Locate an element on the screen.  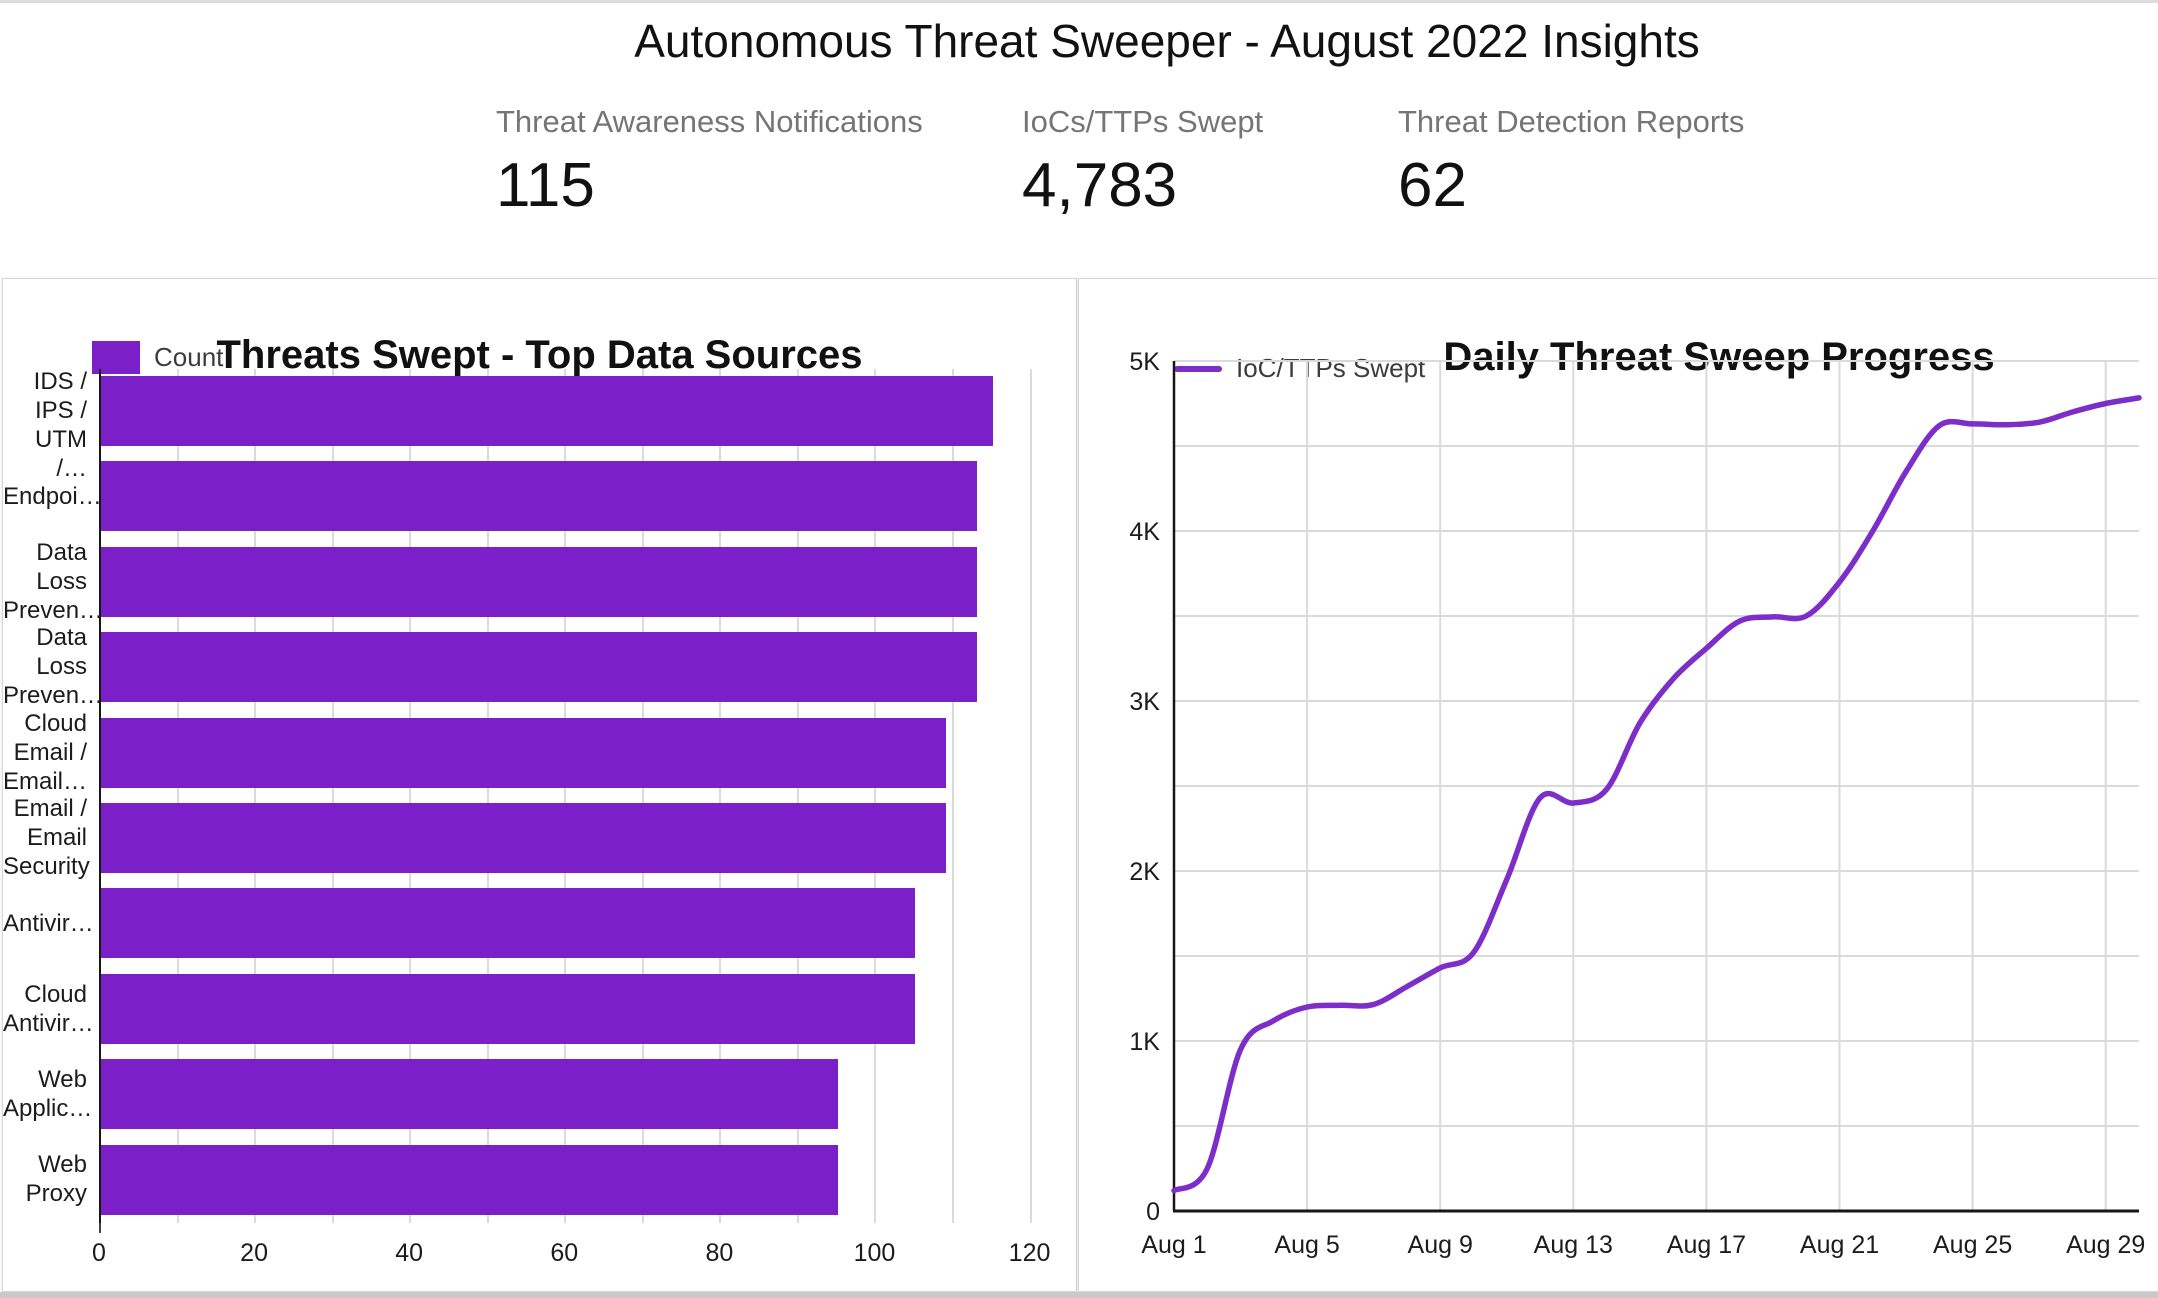
legend-label: Count is located at coordinates (189, 357).